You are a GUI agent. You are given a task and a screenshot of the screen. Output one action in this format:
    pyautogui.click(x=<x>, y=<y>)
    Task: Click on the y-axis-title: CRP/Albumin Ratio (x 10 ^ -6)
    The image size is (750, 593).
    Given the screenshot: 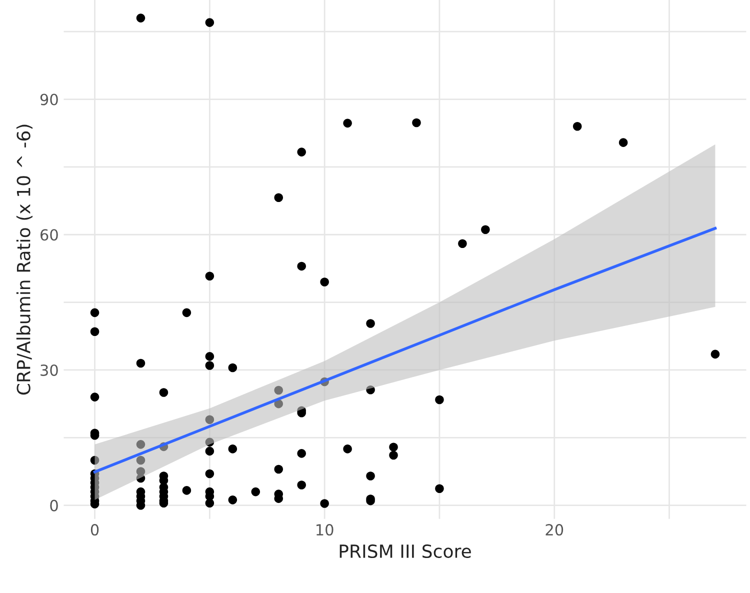 What is the action you would take?
    pyautogui.click(x=24, y=259)
    